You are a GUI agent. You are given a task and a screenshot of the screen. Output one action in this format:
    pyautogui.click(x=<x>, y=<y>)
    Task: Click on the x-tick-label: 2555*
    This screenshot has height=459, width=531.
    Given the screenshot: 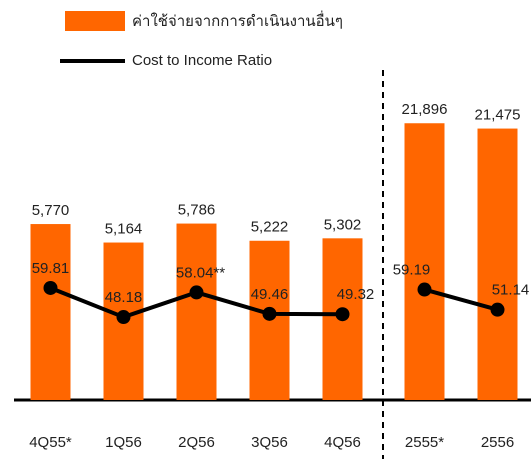 What is the action you would take?
    pyautogui.click(x=424, y=442)
    